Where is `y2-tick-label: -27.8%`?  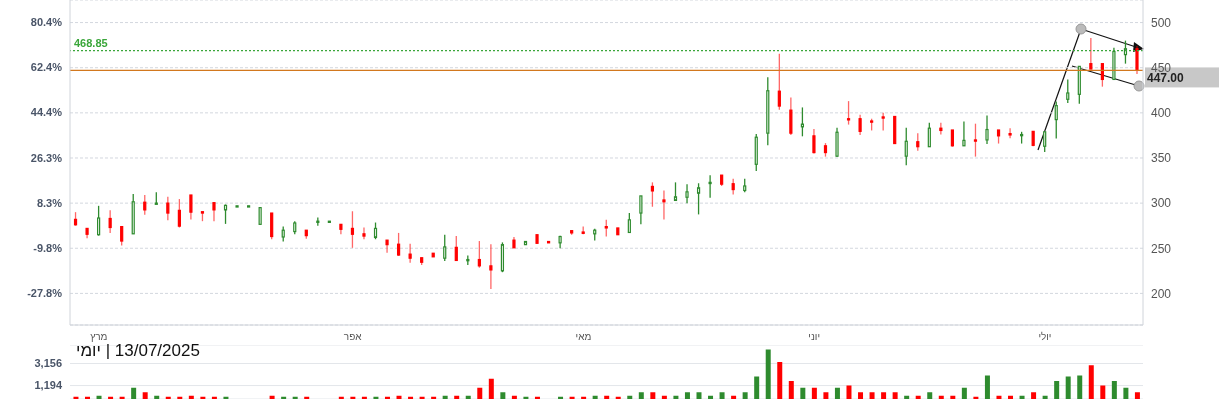 y2-tick-label: -27.8% is located at coordinates (45, 293).